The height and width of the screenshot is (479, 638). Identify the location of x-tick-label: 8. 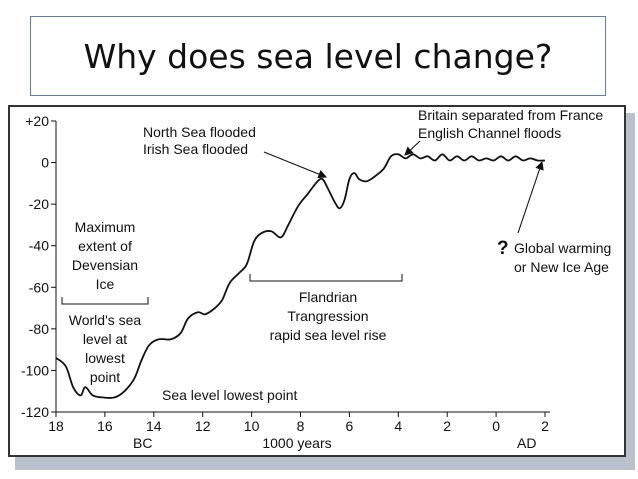
(301, 426).